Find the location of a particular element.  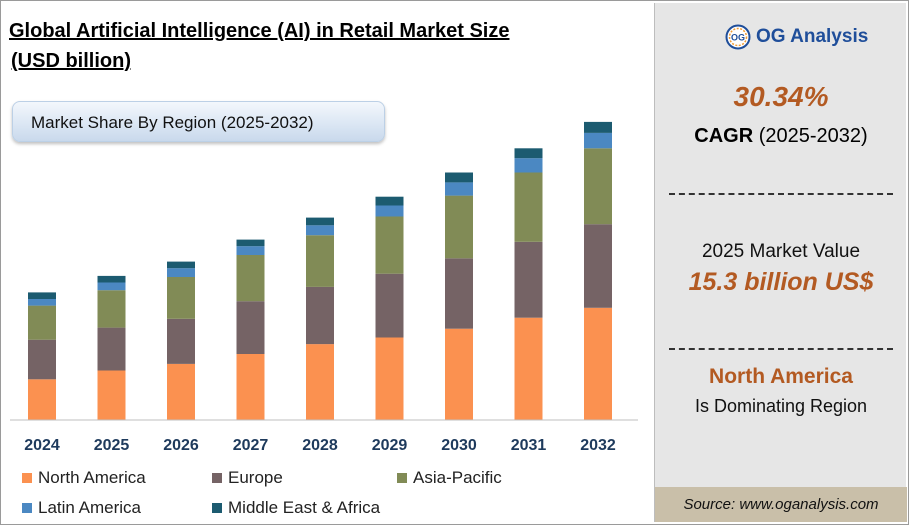

bar-segment-2026-asia-pacific is located at coordinates (181, 298).